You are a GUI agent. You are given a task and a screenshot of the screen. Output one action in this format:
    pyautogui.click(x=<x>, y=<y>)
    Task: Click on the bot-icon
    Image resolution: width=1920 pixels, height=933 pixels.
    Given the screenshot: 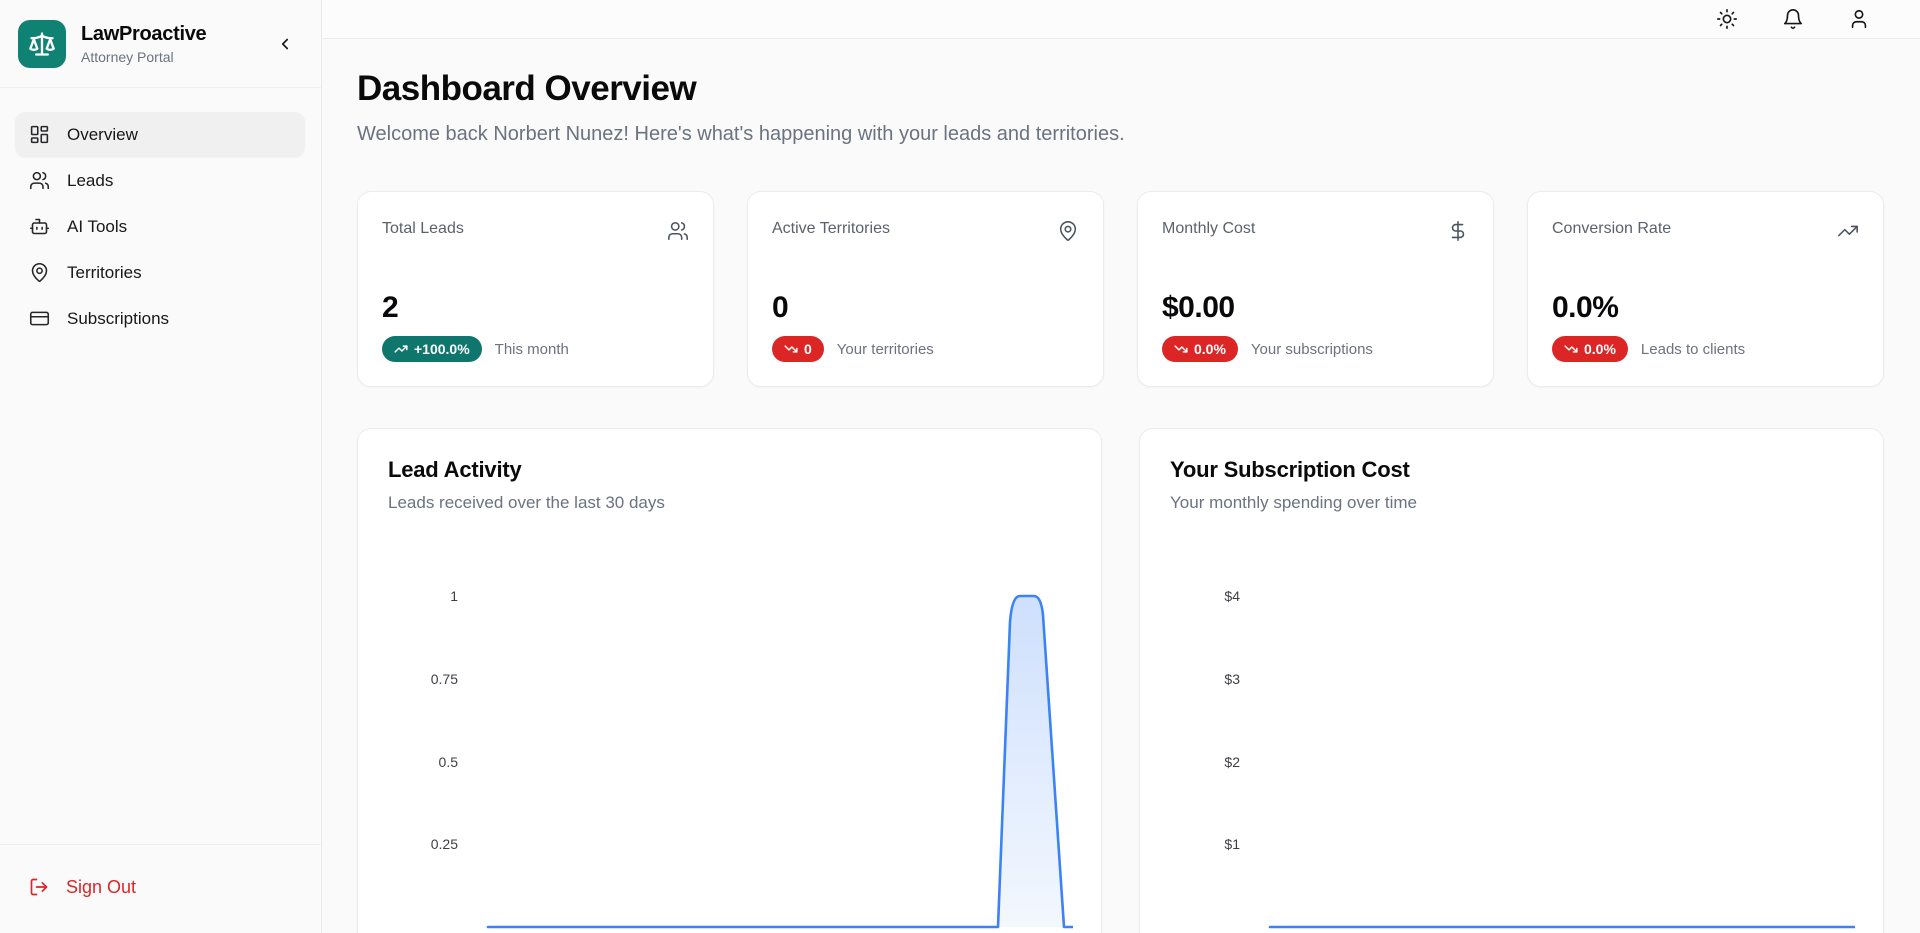 What is the action you would take?
    pyautogui.click(x=39, y=226)
    